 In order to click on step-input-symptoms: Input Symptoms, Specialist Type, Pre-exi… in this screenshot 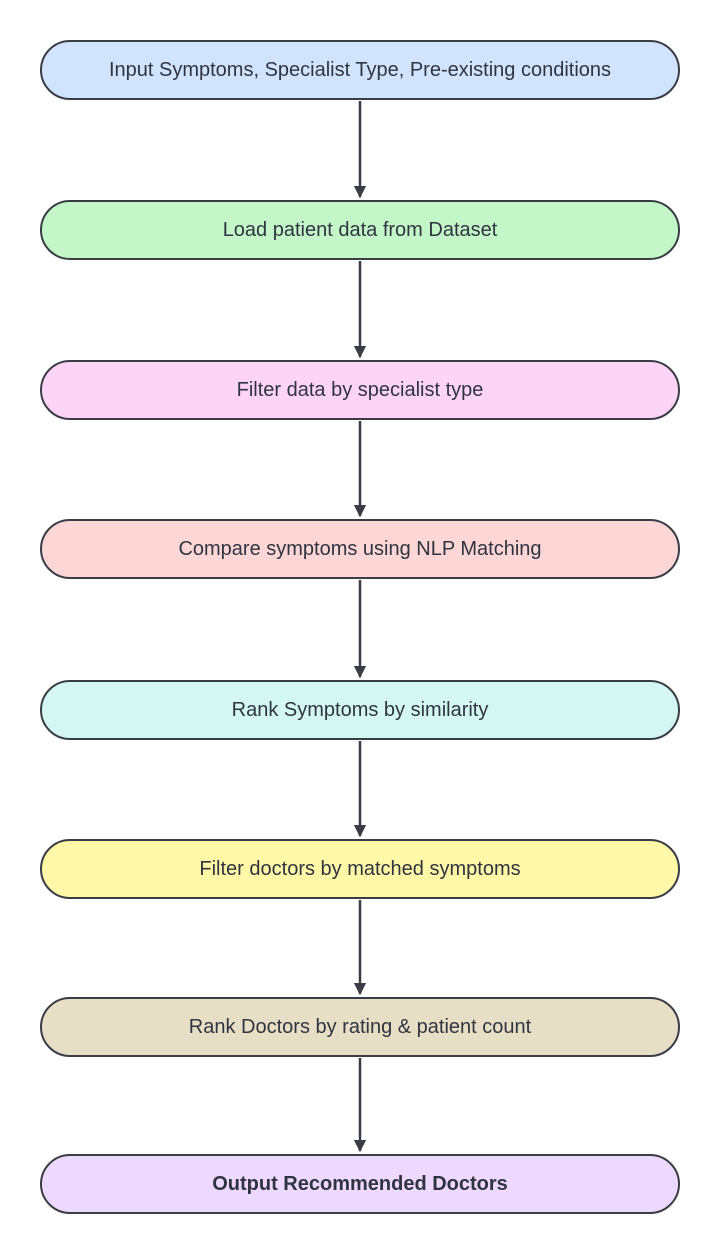, I will do `click(360, 70)`.